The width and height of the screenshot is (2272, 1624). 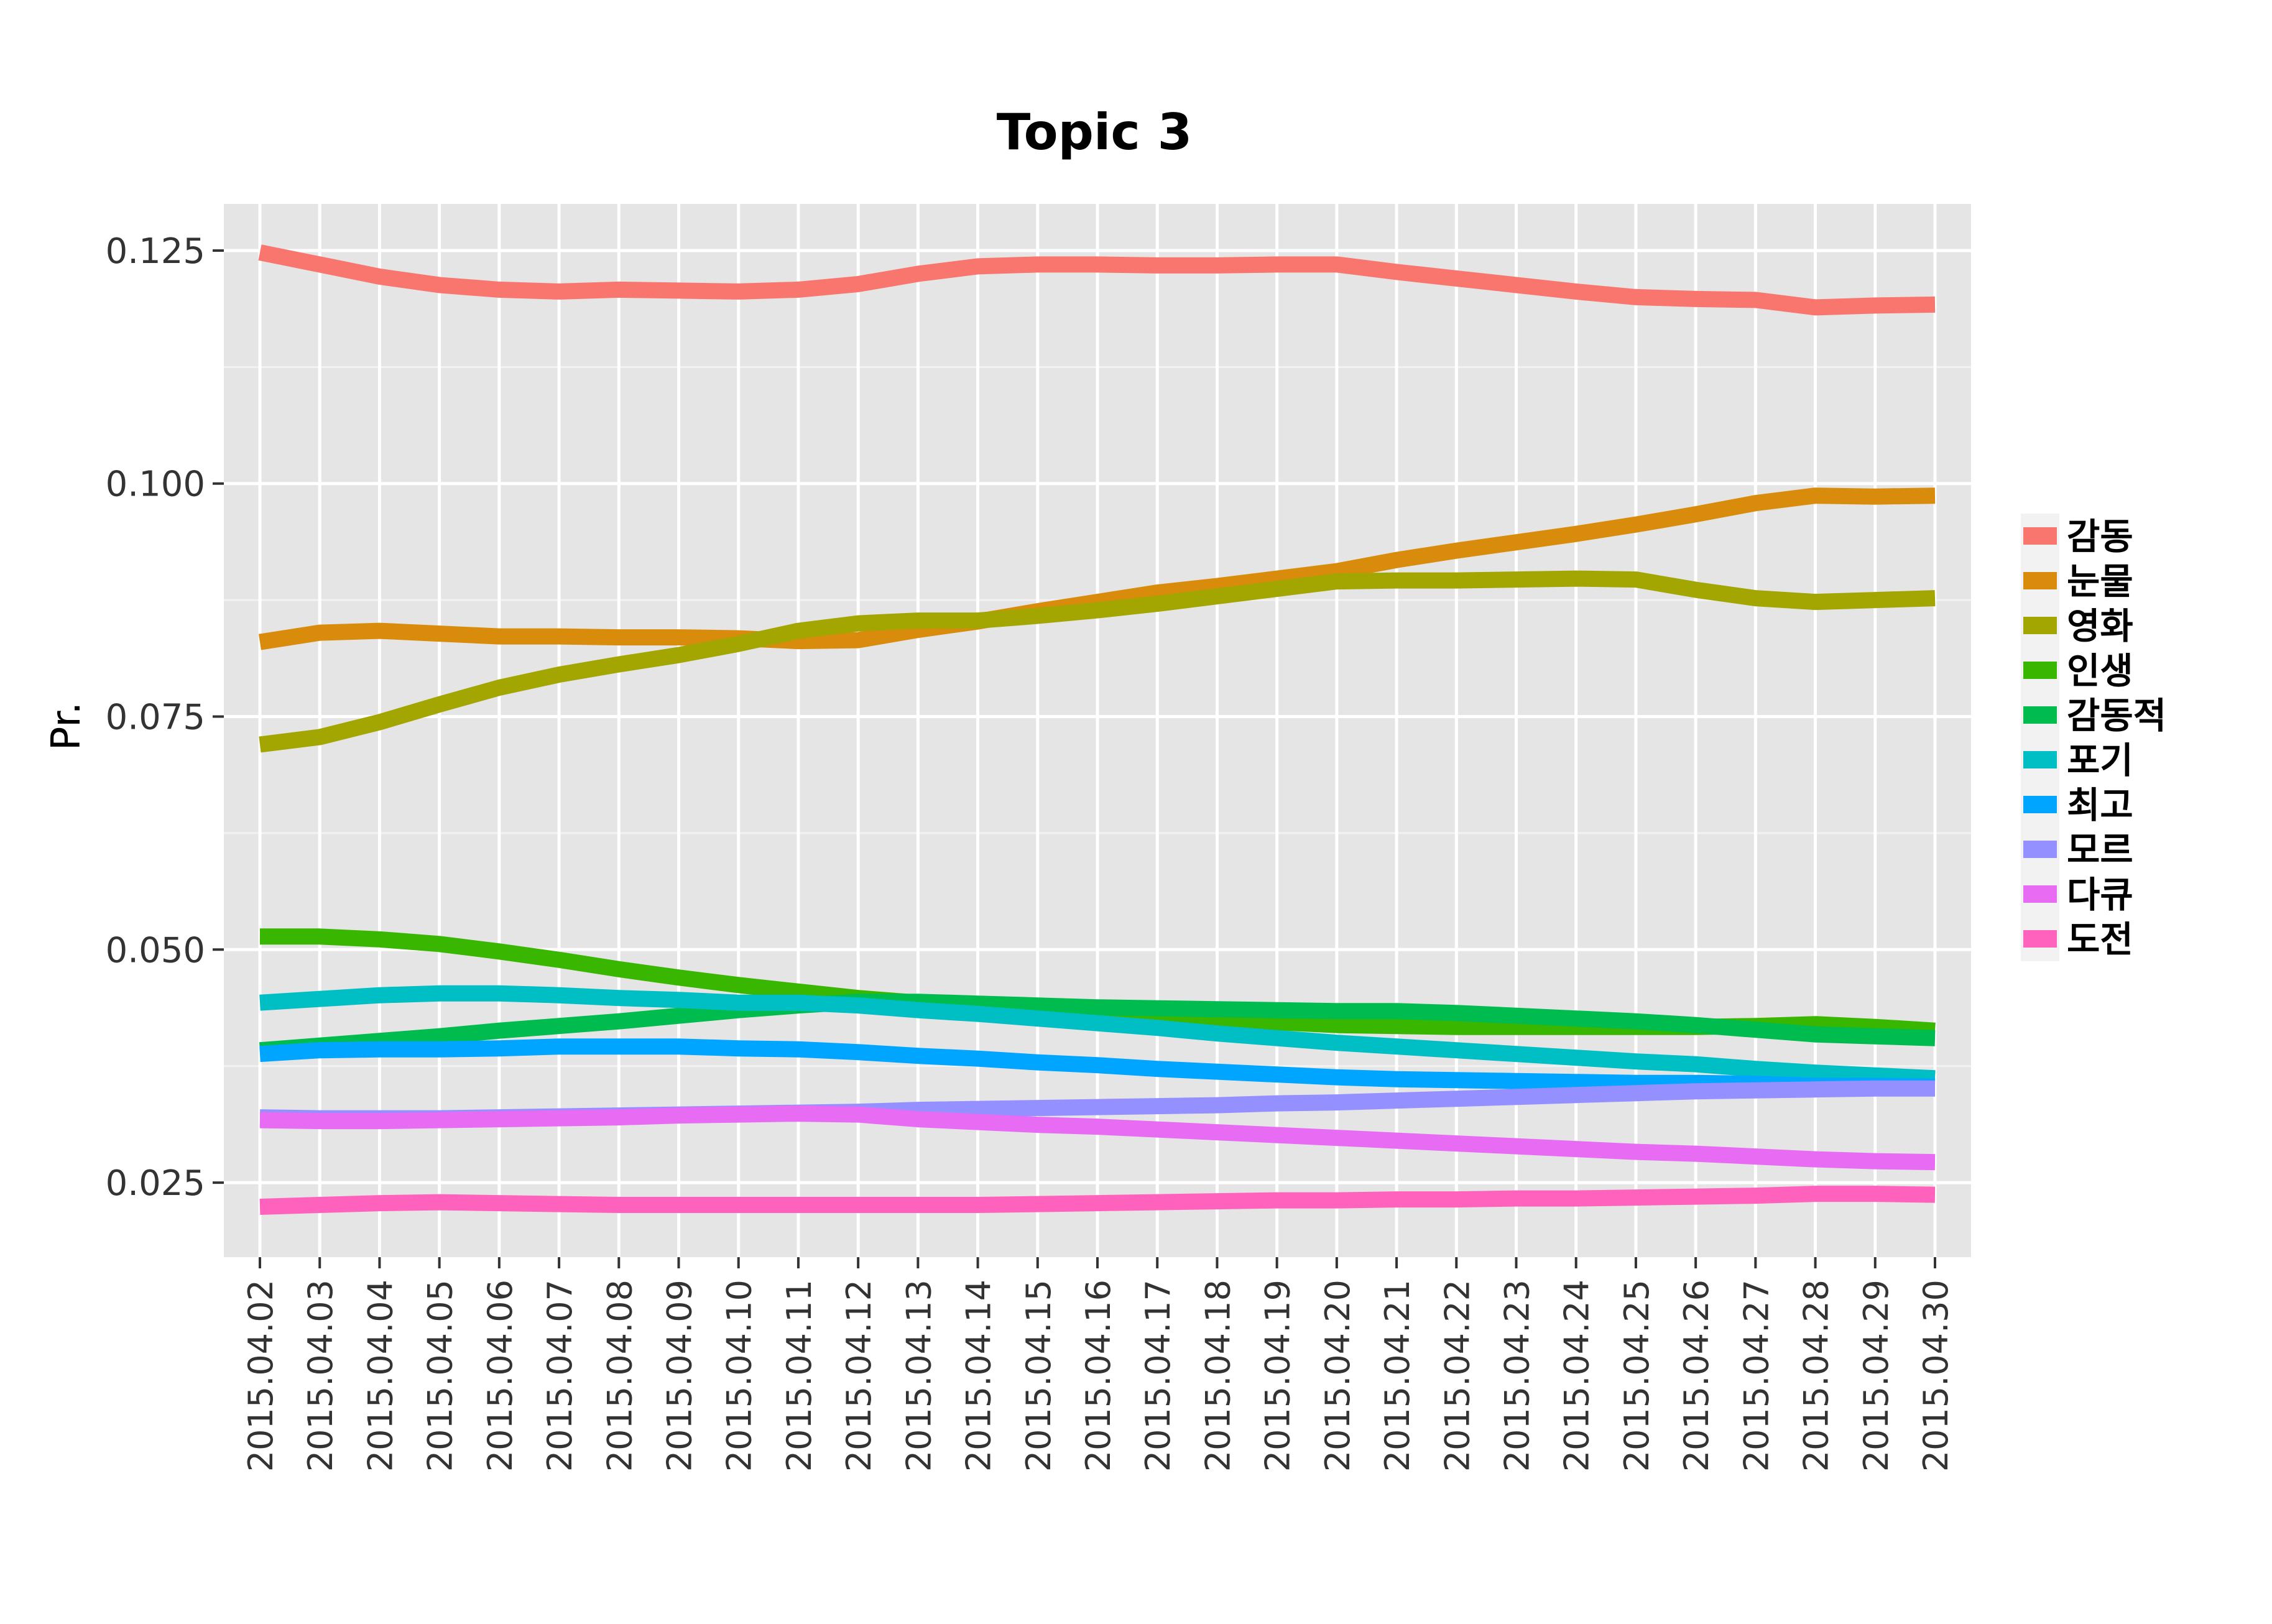 What do you see at coordinates (739, 1376) in the screenshot?
I see `x-tick-label: 2015.04.10` at bounding box center [739, 1376].